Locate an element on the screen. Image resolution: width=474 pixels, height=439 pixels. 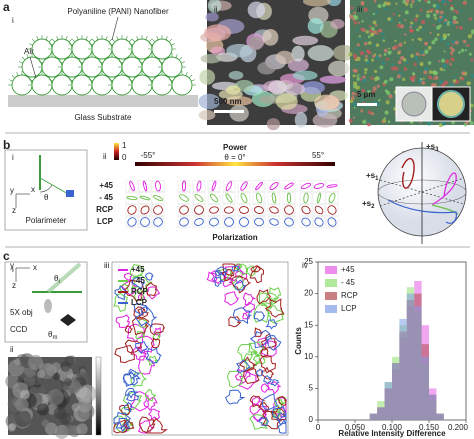
subpanel-label: i is located at coordinates (13, 20).